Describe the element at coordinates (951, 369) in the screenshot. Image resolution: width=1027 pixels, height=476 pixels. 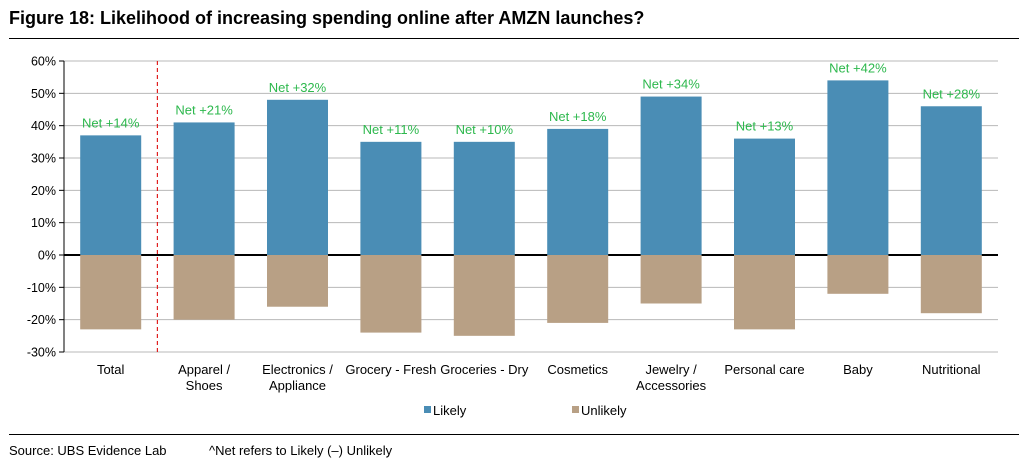
I see `category-label: Nutritional` at that location.